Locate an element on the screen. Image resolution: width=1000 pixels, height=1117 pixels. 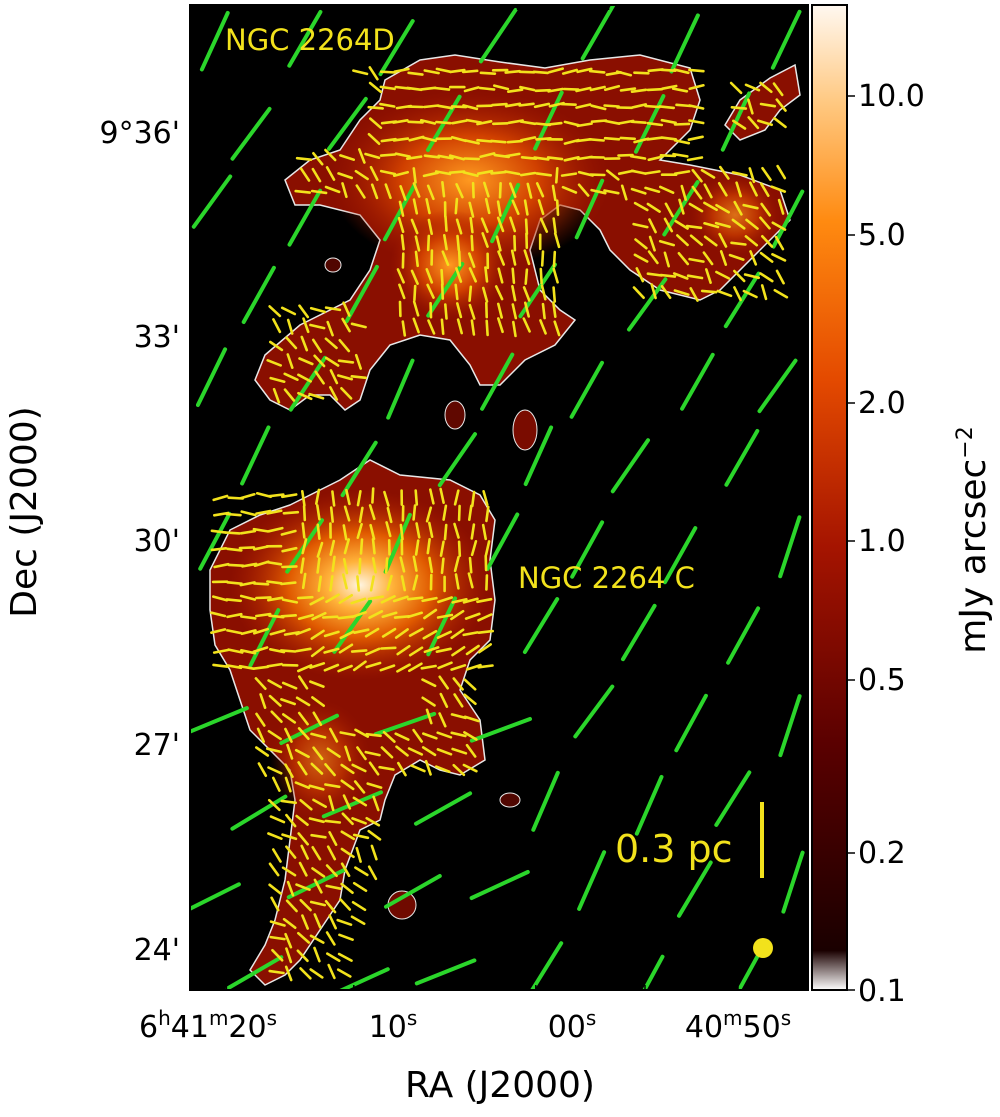
x-tick-label: 40m50s is located at coordinates (738, 1025).